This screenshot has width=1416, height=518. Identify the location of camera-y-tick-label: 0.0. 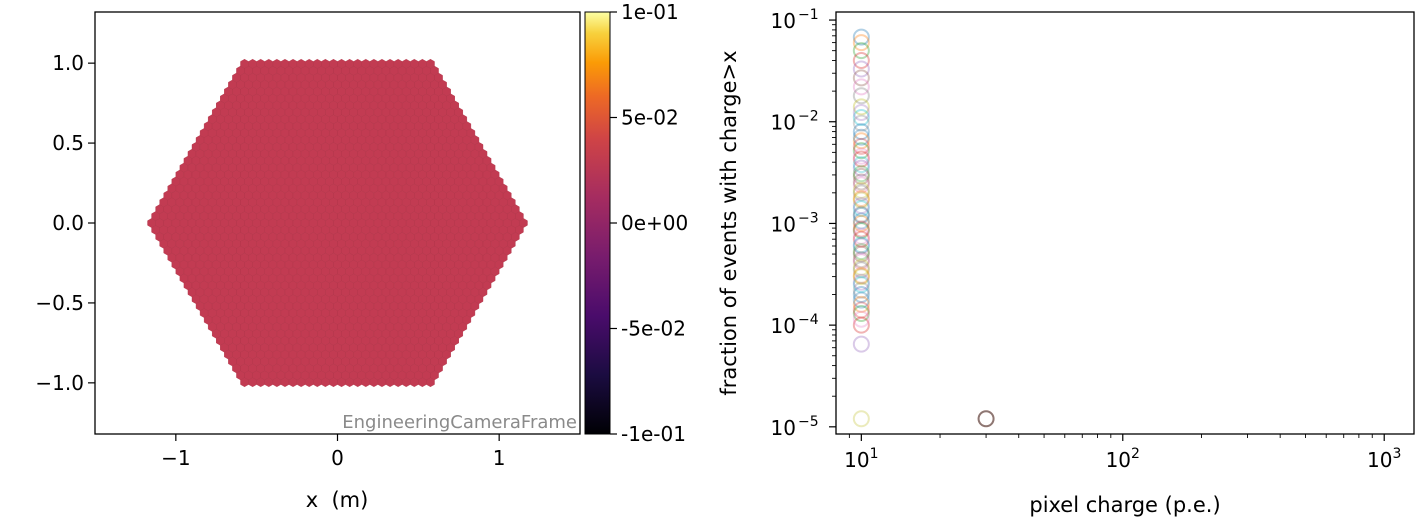
(68, 223).